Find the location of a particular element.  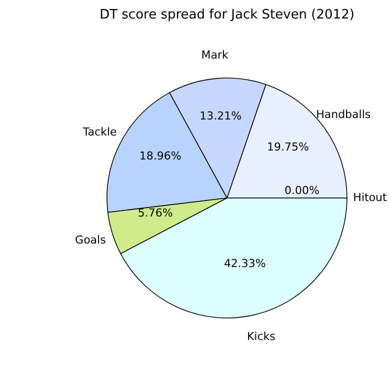

text: 0.00% is located at coordinates (302, 190).